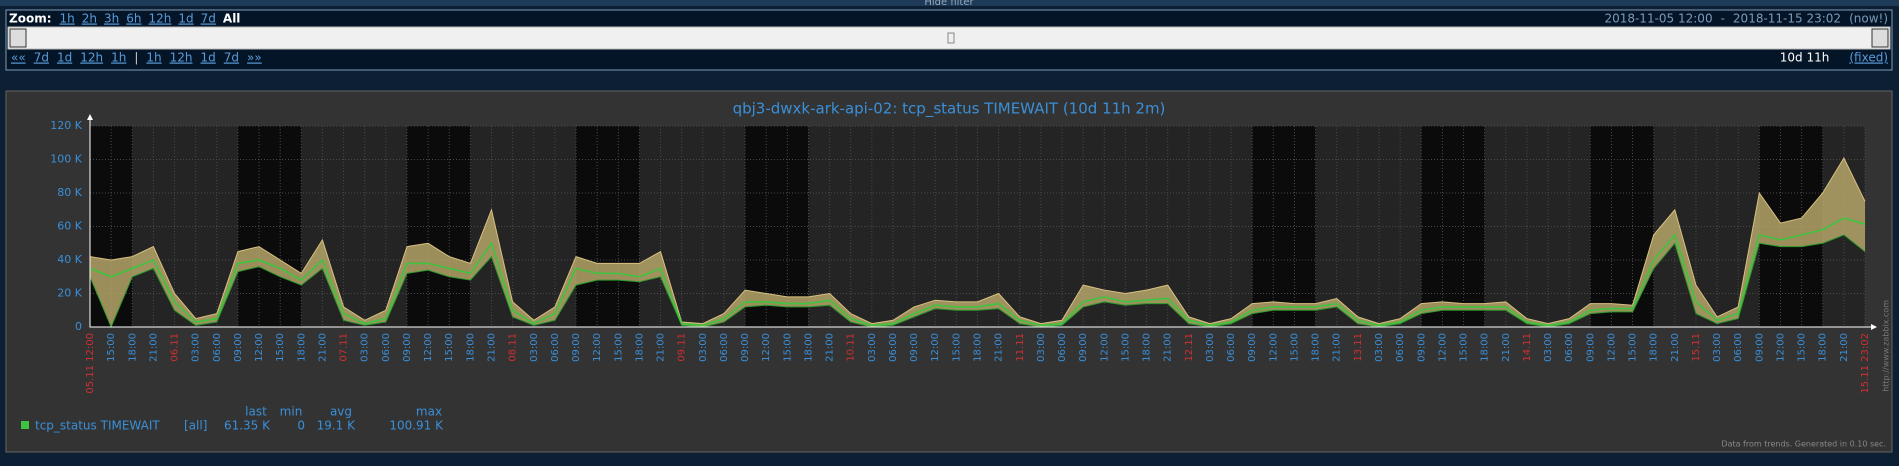 This screenshot has width=1899, height=466. I want to click on x-tick-label: 10.11, so click(851, 347).